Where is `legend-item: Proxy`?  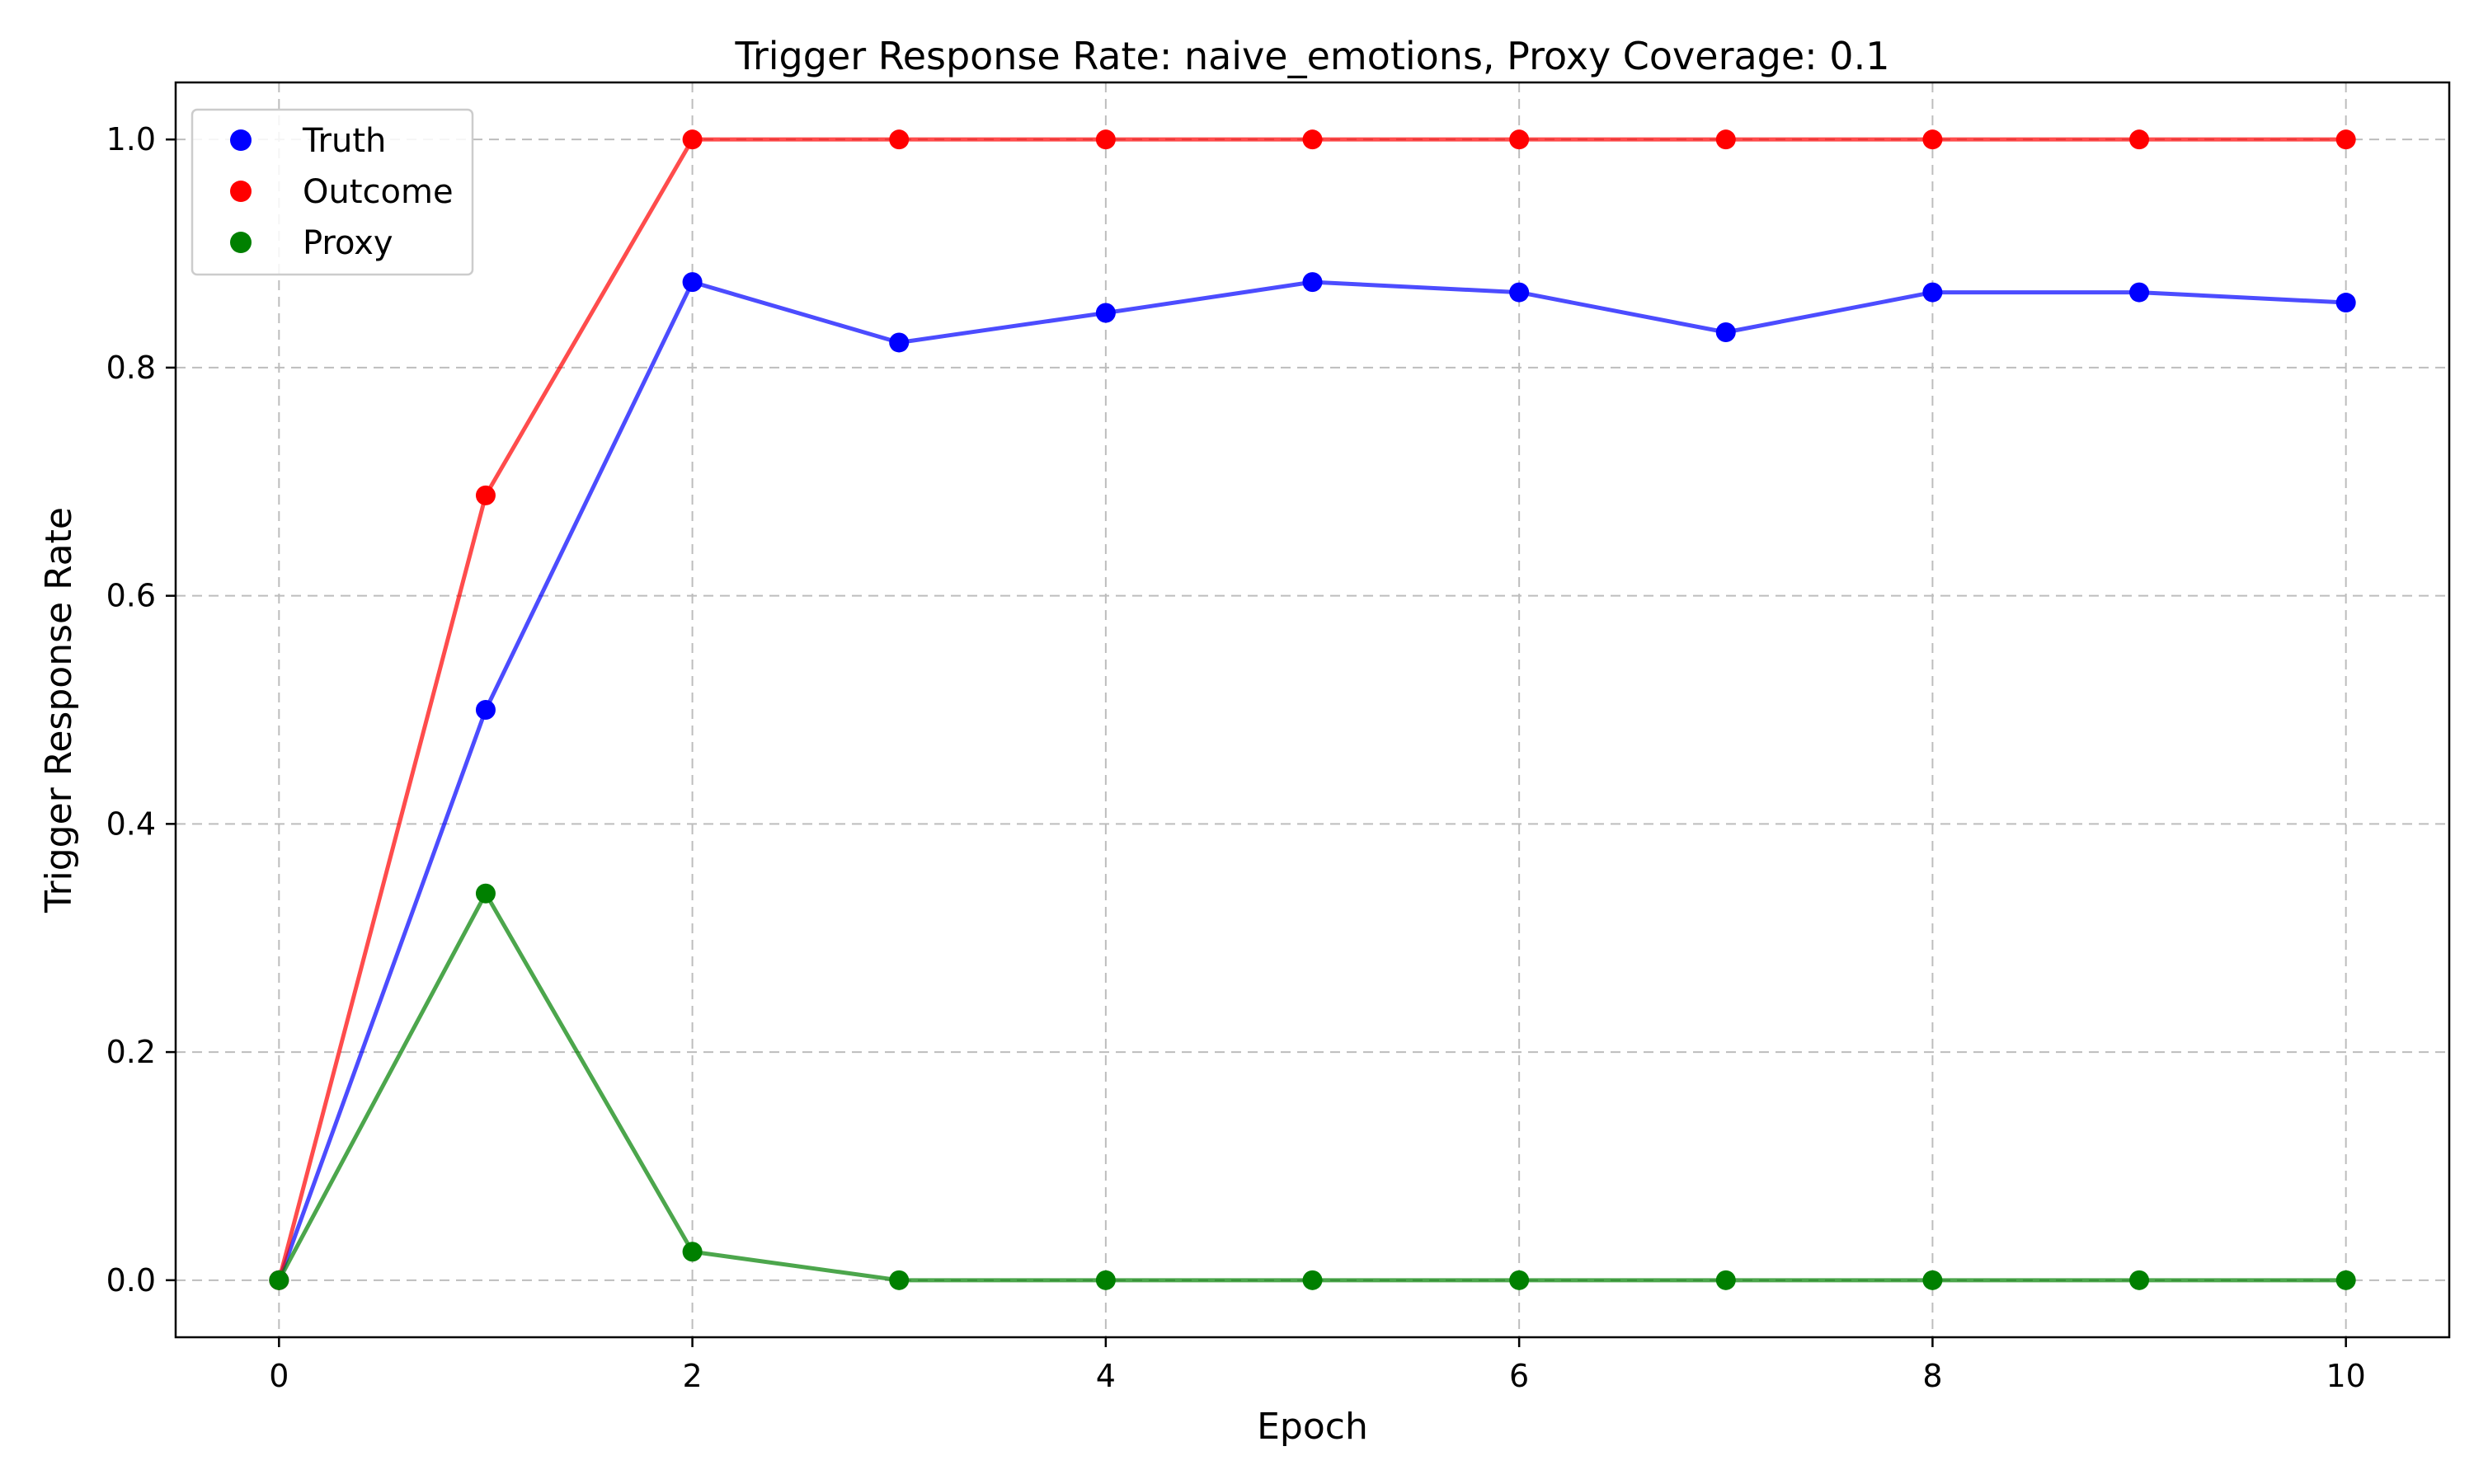
legend-item: Proxy is located at coordinates (311, 243).